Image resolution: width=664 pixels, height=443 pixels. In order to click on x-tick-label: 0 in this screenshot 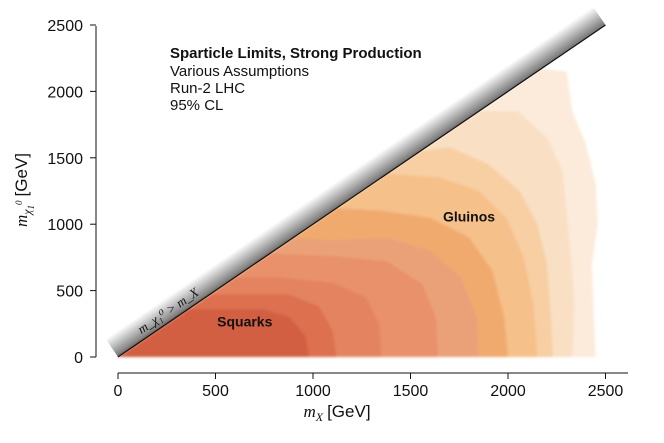, I will do `click(118, 391)`.